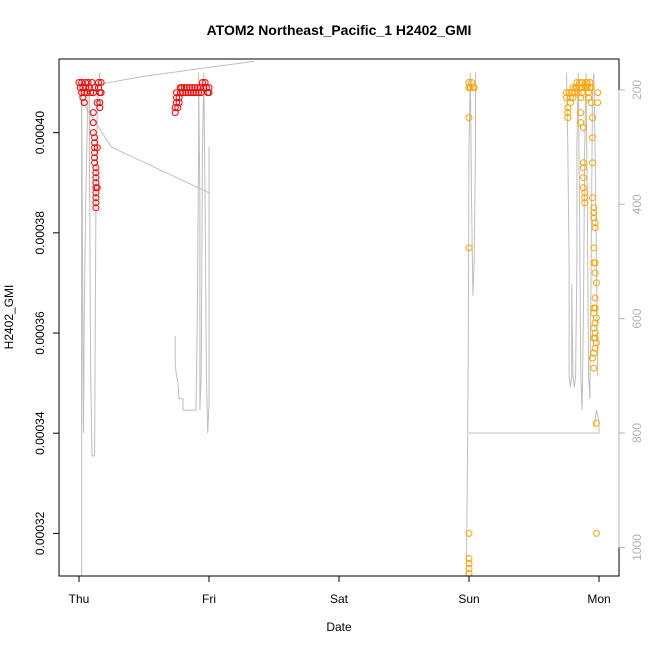  Describe the element at coordinates (631, 320) in the screenshot. I see `right-y-axis: 200 400 600 800 1000` at that location.